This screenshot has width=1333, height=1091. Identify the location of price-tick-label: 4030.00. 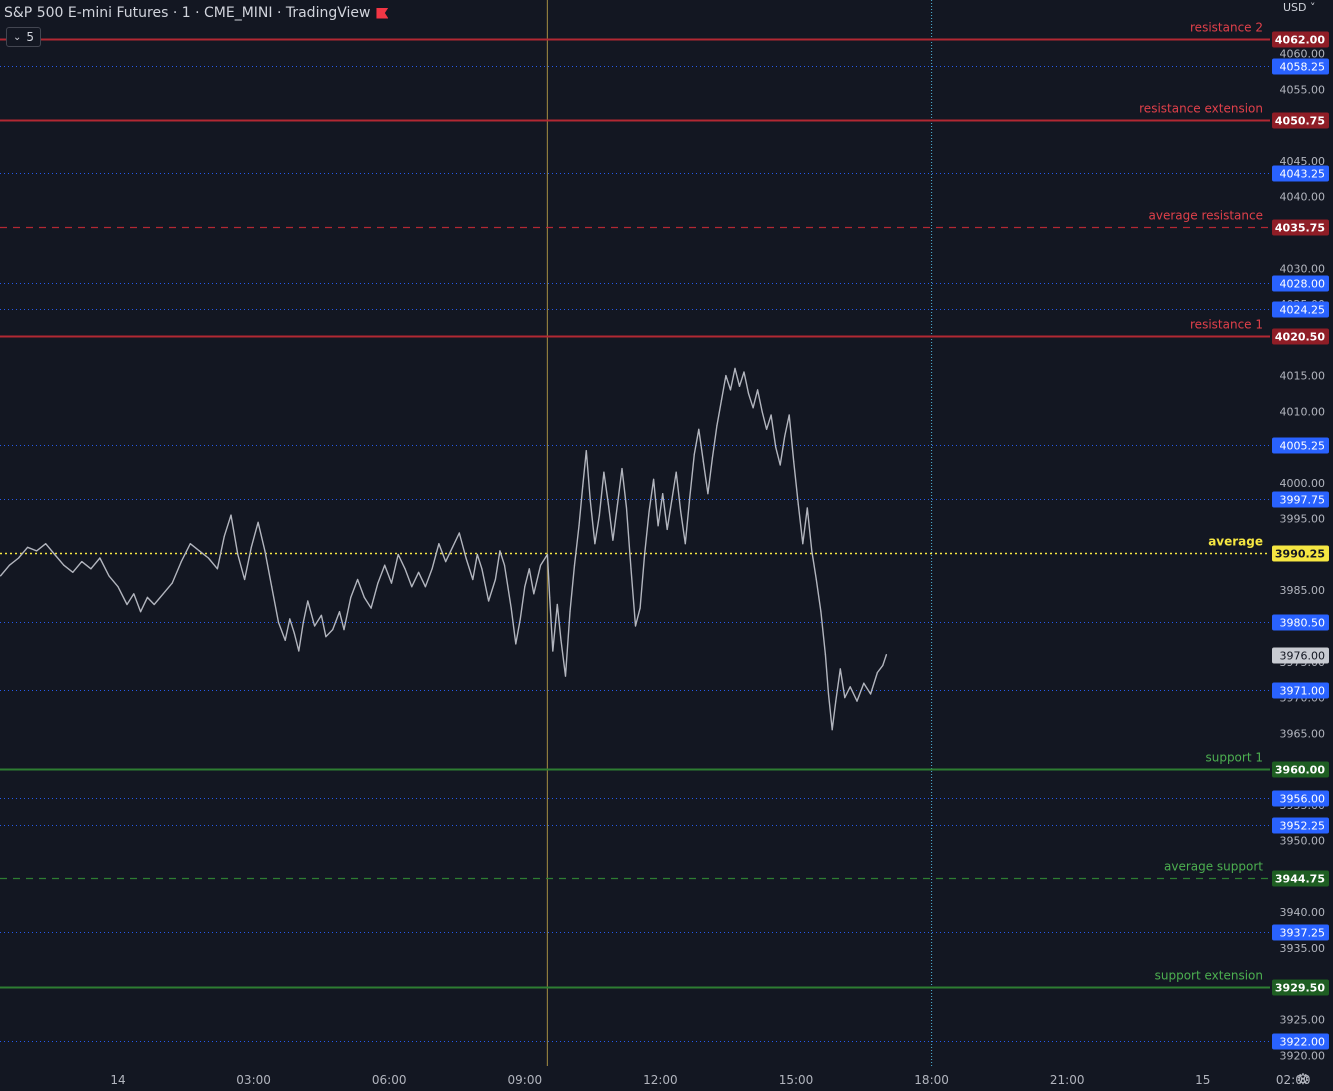
(1303, 268).